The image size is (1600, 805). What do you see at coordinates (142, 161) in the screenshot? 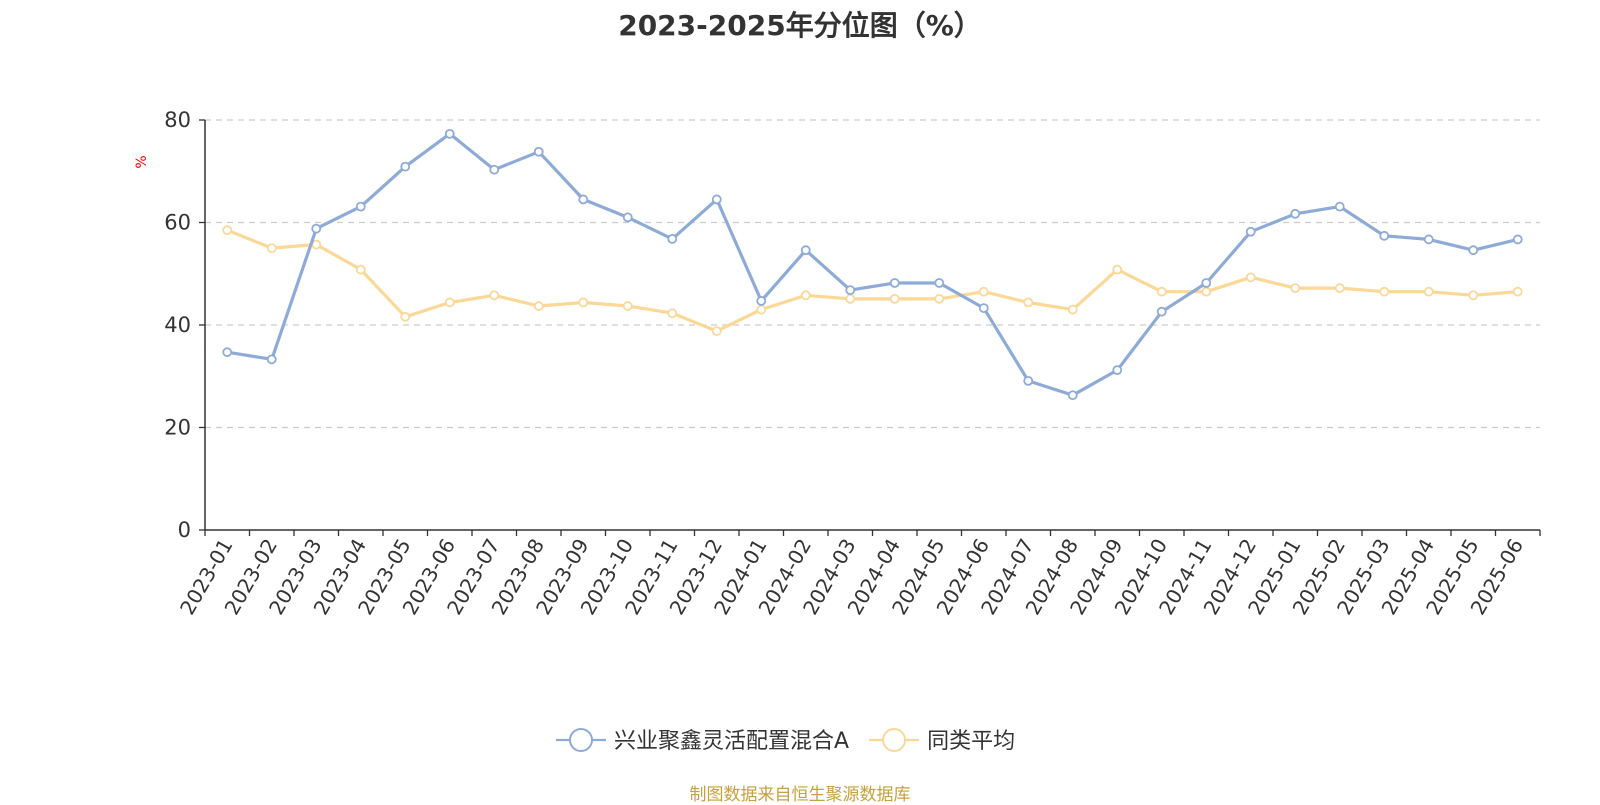
I see `y-axis-label: %` at bounding box center [142, 161].